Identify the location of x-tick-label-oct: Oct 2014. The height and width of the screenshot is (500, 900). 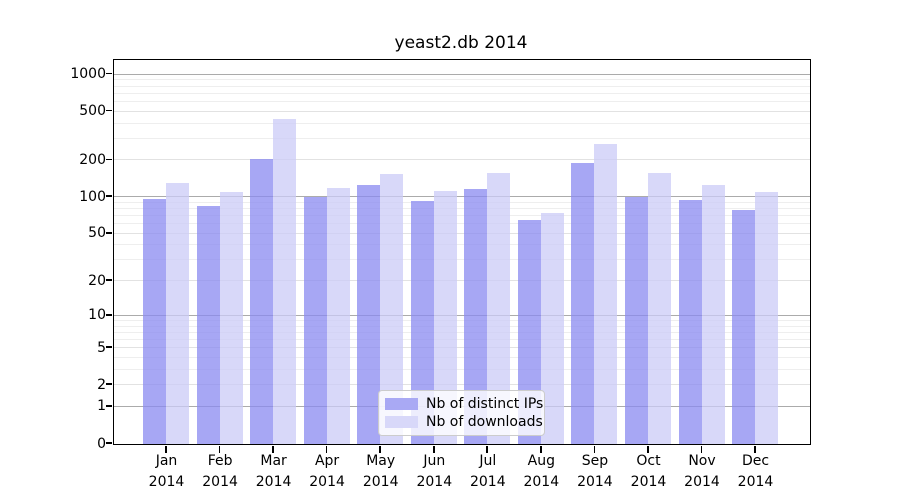
(649, 472).